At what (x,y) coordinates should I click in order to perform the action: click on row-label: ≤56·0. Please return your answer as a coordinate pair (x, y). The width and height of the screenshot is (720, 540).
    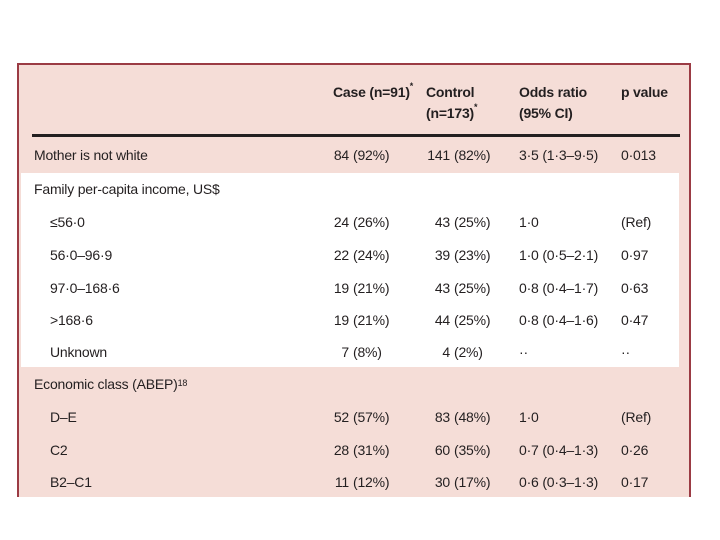
    Looking at the image, I should click on (67, 221).